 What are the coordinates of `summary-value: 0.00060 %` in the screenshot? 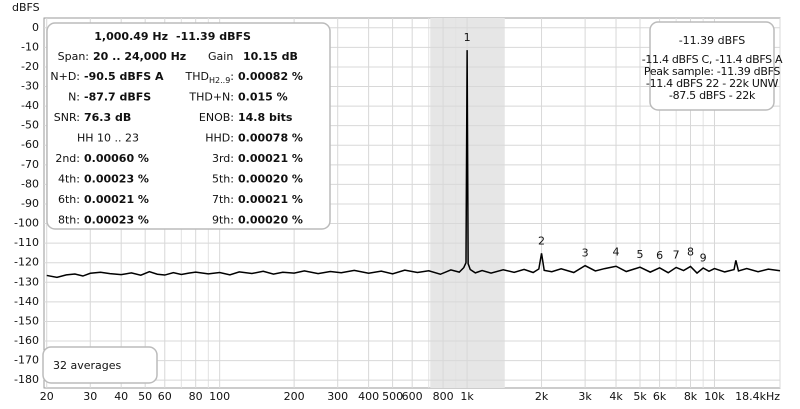 It's located at (116, 158).